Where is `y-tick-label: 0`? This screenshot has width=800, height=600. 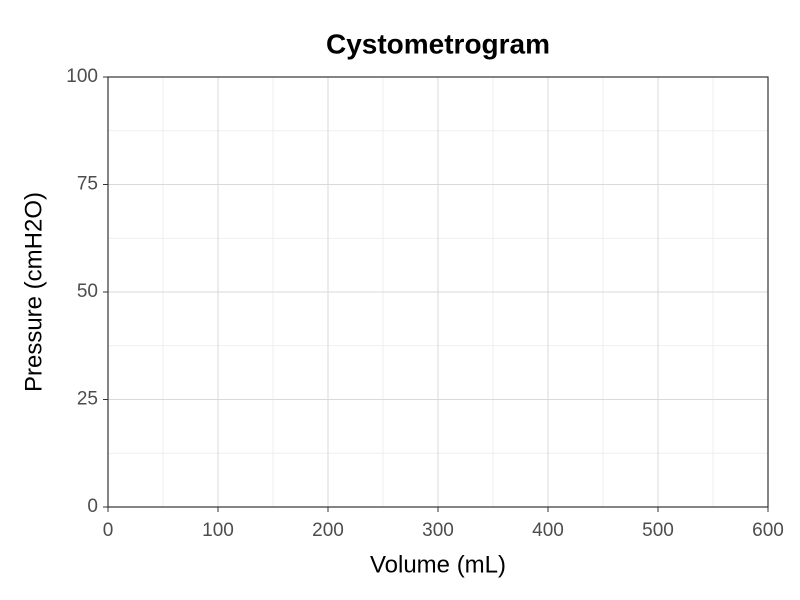 y-tick-label: 0 is located at coordinates (92, 506).